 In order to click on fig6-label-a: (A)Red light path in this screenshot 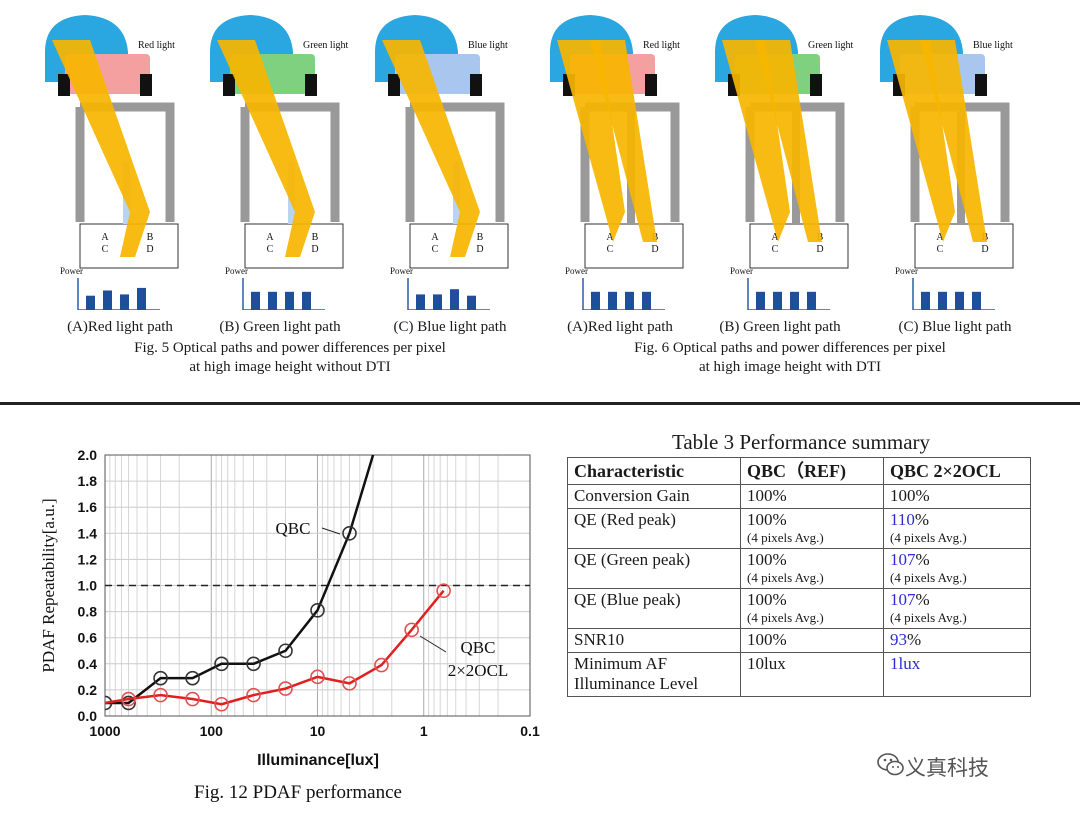, I will do `click(620, 327)`.